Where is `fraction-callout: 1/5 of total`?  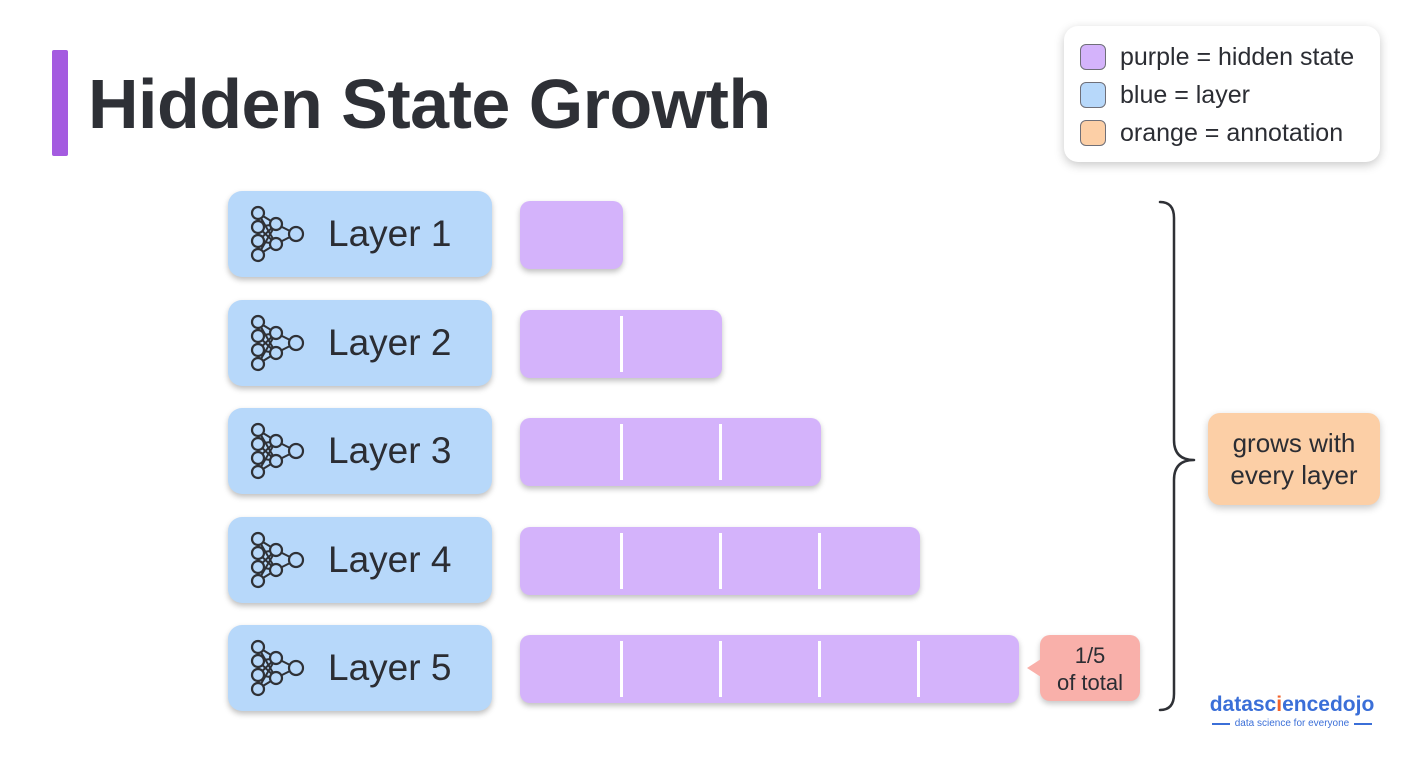
fraction-callout: 1/5 of total is located at coordinates (1083, 668).